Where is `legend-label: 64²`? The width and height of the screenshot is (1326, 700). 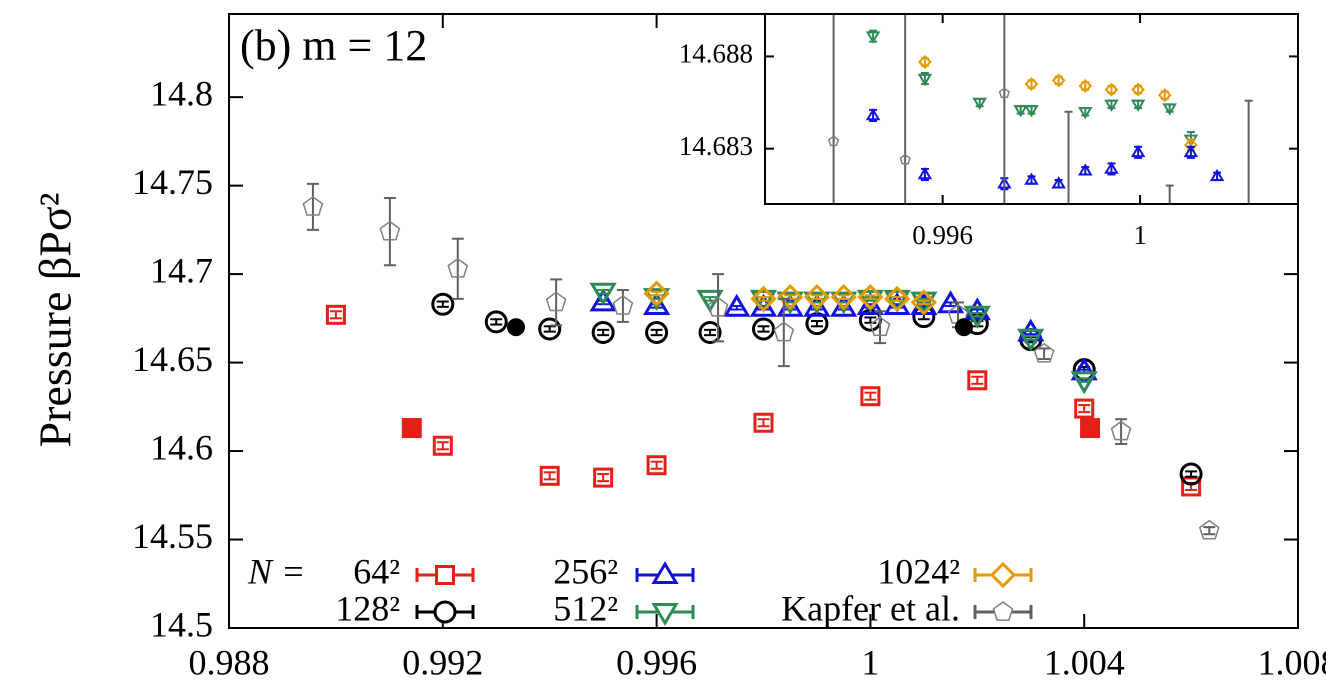 legend-label: 64² is located at coordinates (376, 571).